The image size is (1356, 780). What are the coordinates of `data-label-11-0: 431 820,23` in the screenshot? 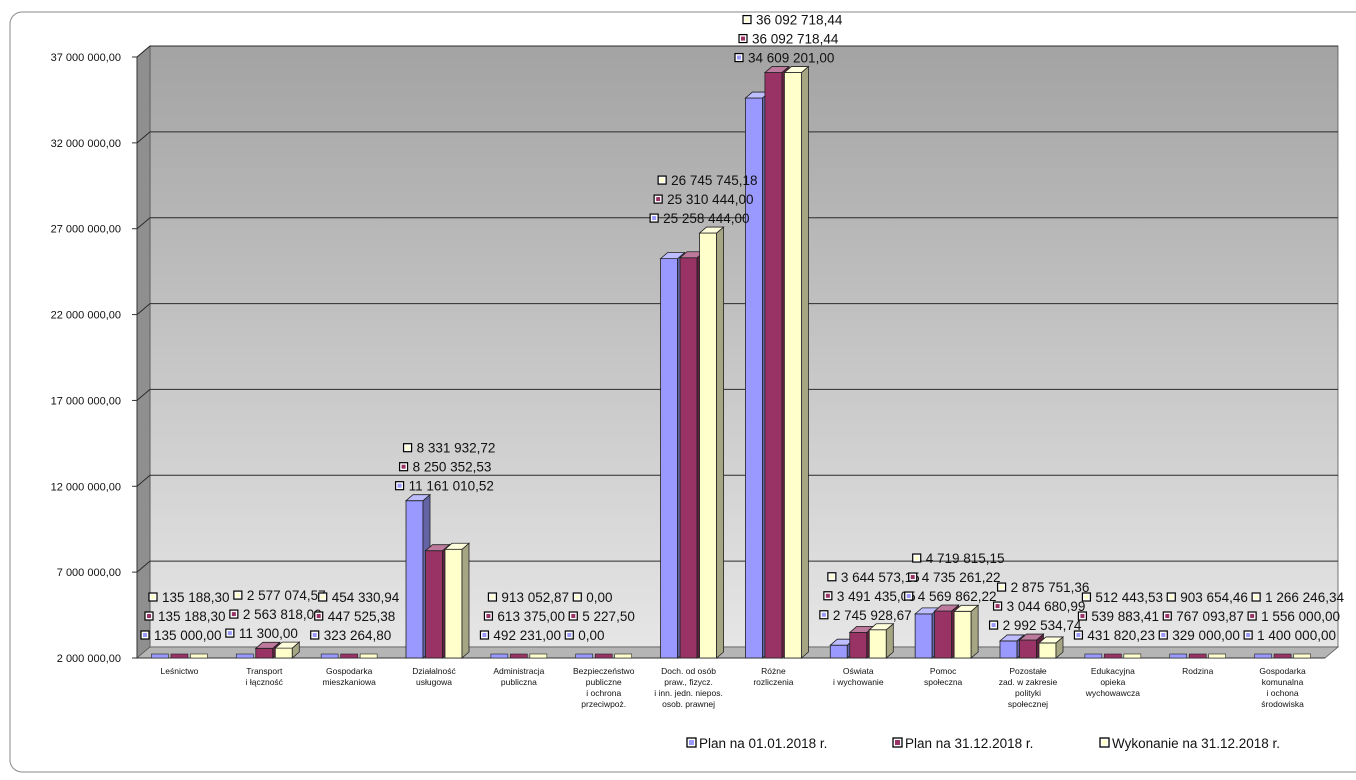 It's located at (1114, 635).